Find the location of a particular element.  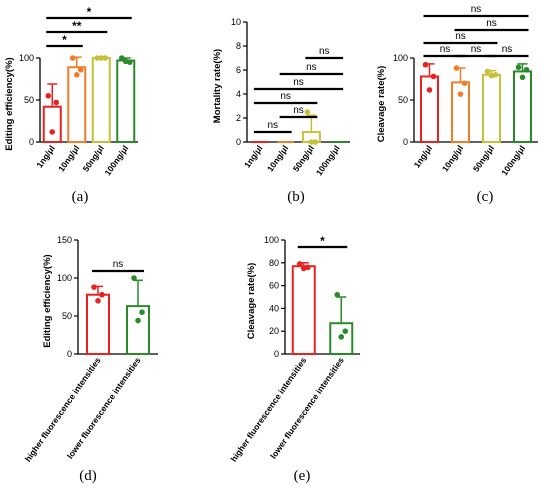

significance-label-0: ns is located at coordinates (118, 264).